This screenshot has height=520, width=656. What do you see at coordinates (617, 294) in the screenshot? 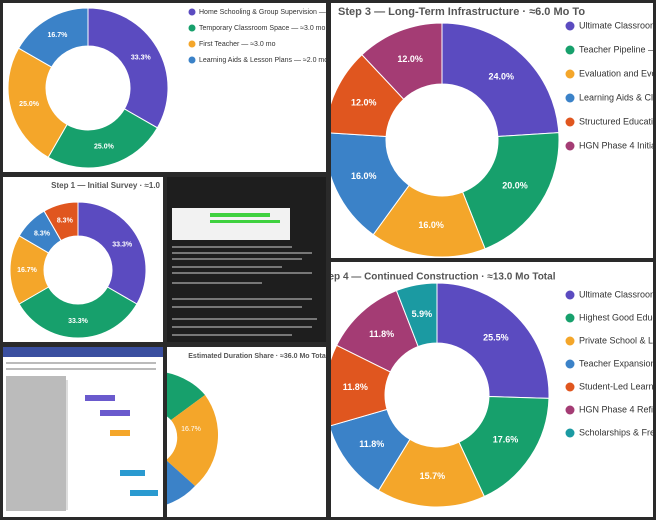
I see `legend-label: Ultimate Classroom Co` at bounding box center [617, 294].